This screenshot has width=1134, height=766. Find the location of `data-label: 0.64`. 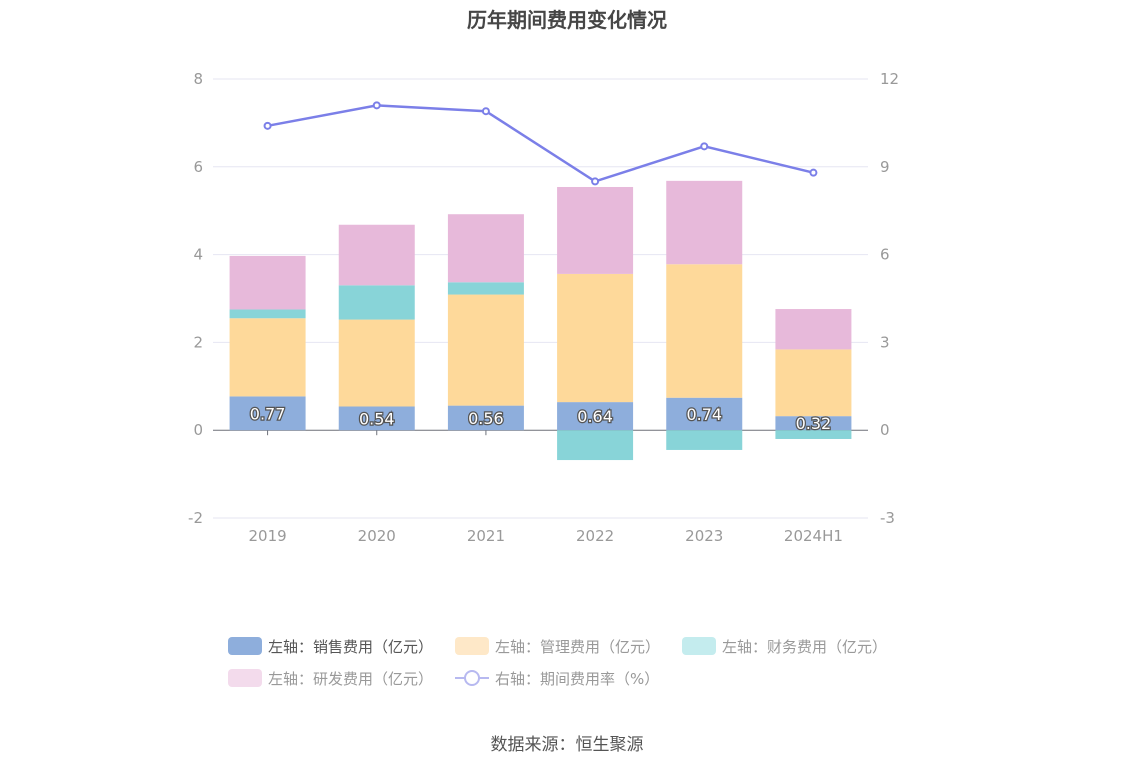

data-label: 0.64 is located at coordinates (595, 416).